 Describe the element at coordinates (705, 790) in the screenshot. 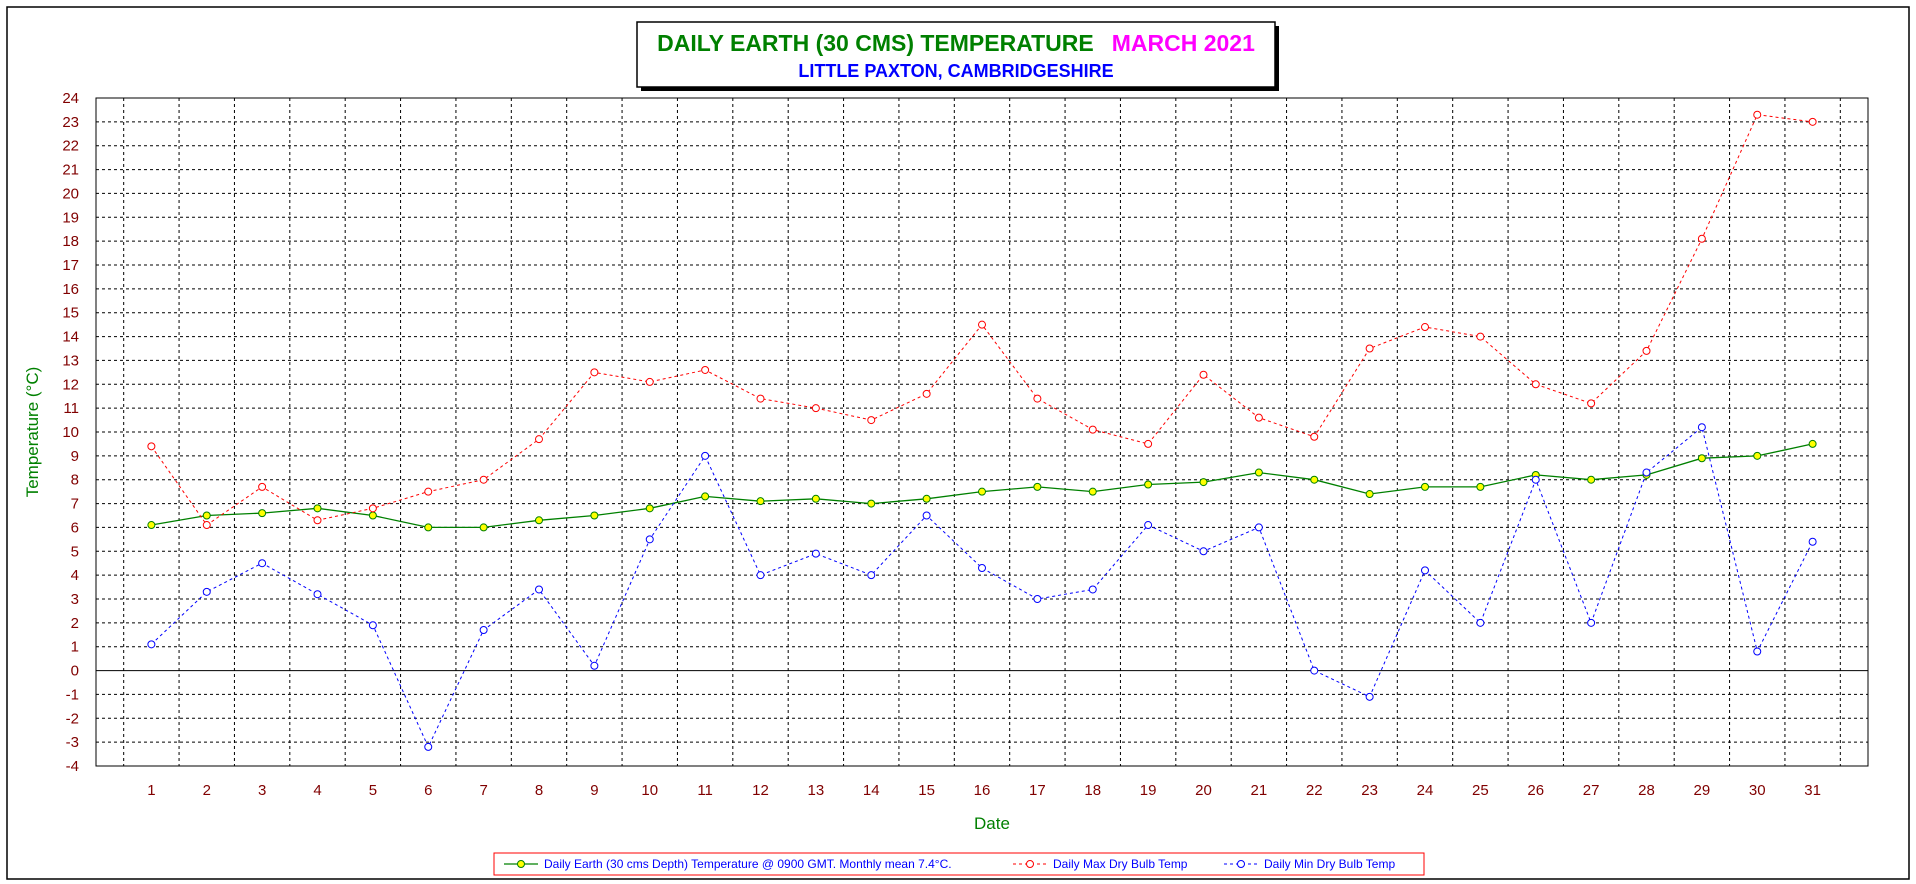

I see `x-tick-label: 11` at that location.